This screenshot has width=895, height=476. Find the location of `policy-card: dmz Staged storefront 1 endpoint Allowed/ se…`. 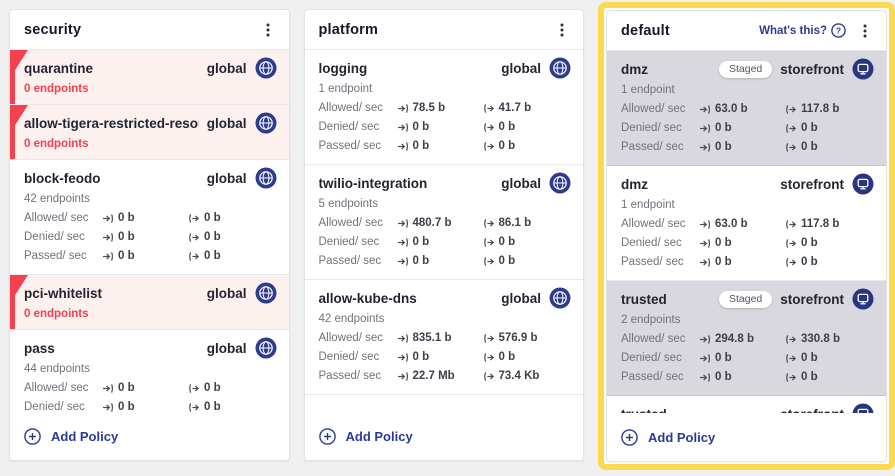

policy-card: dmz Staged storefront 1 endpoint Allowed/ se… is located at coordinates (746, 108).